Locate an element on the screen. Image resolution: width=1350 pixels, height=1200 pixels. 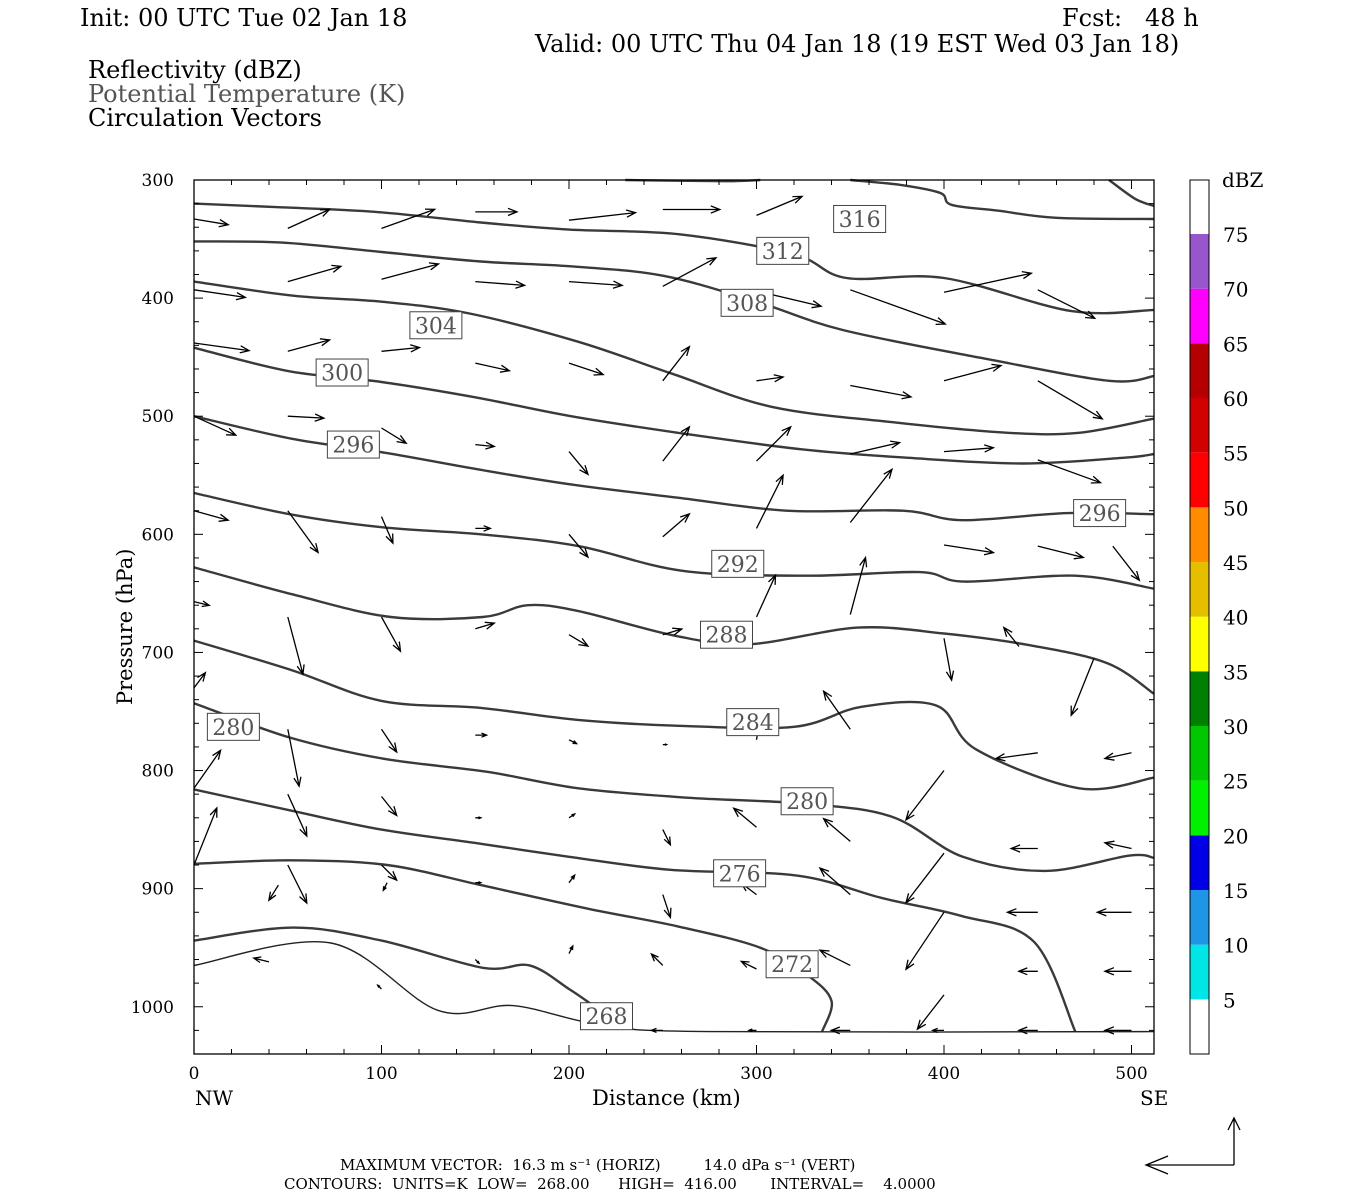
x-tick-label: 200 is located at coordinates (569, 1074).